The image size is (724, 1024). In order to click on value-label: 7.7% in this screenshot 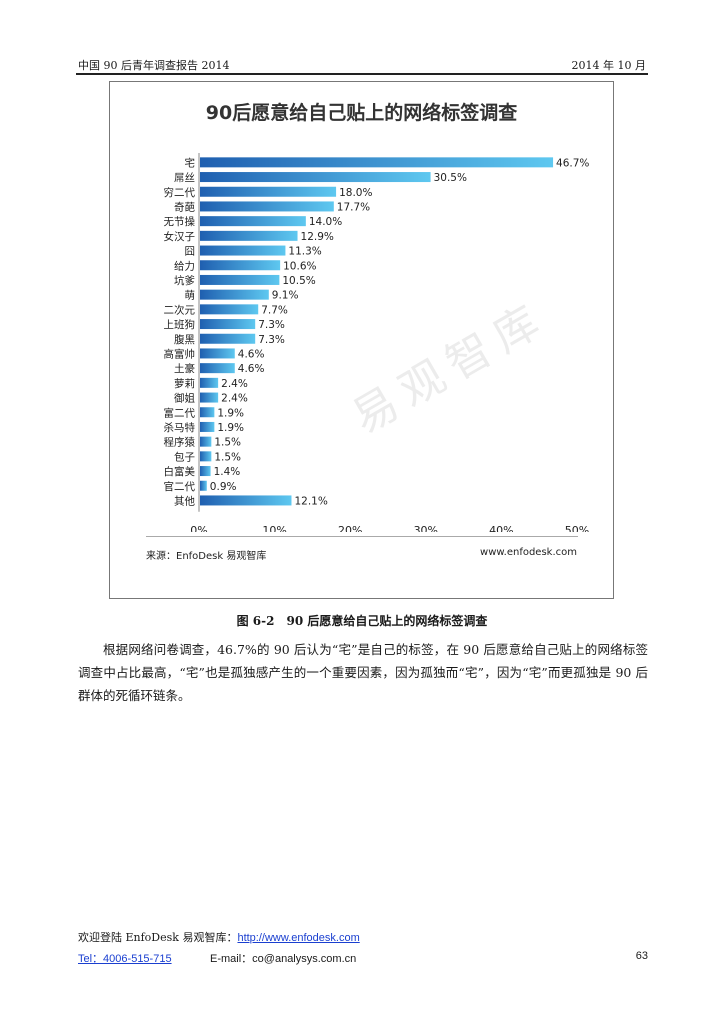, I will do `click(274, 310)`.